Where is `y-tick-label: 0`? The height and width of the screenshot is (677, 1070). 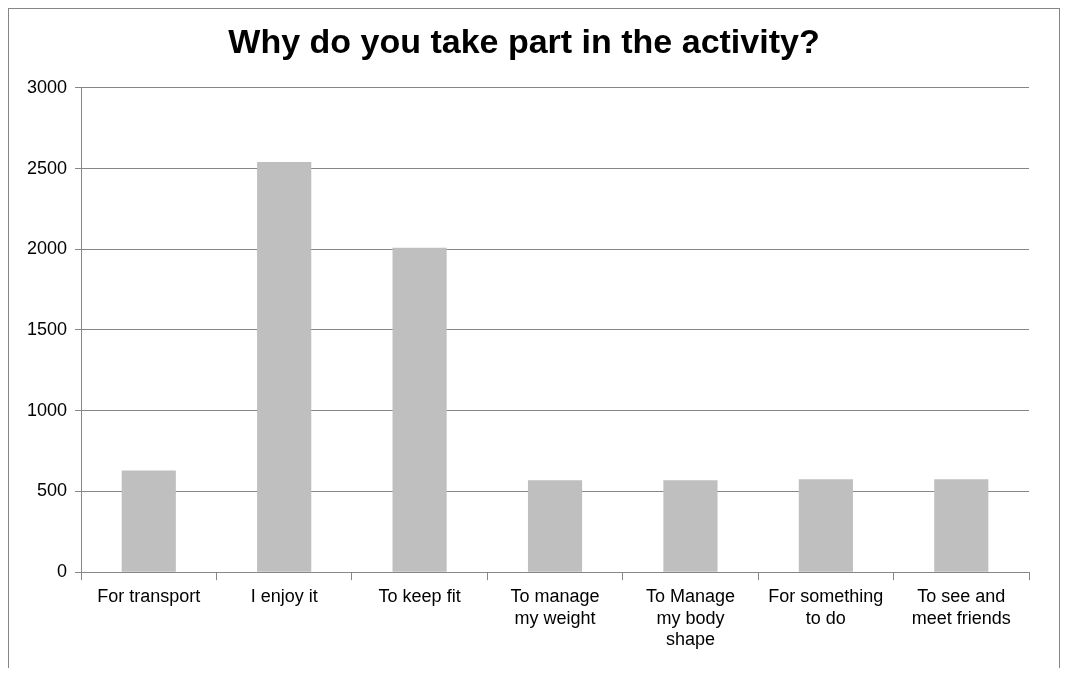
y-tick-label: 0 is located at coordinates (62, 571).